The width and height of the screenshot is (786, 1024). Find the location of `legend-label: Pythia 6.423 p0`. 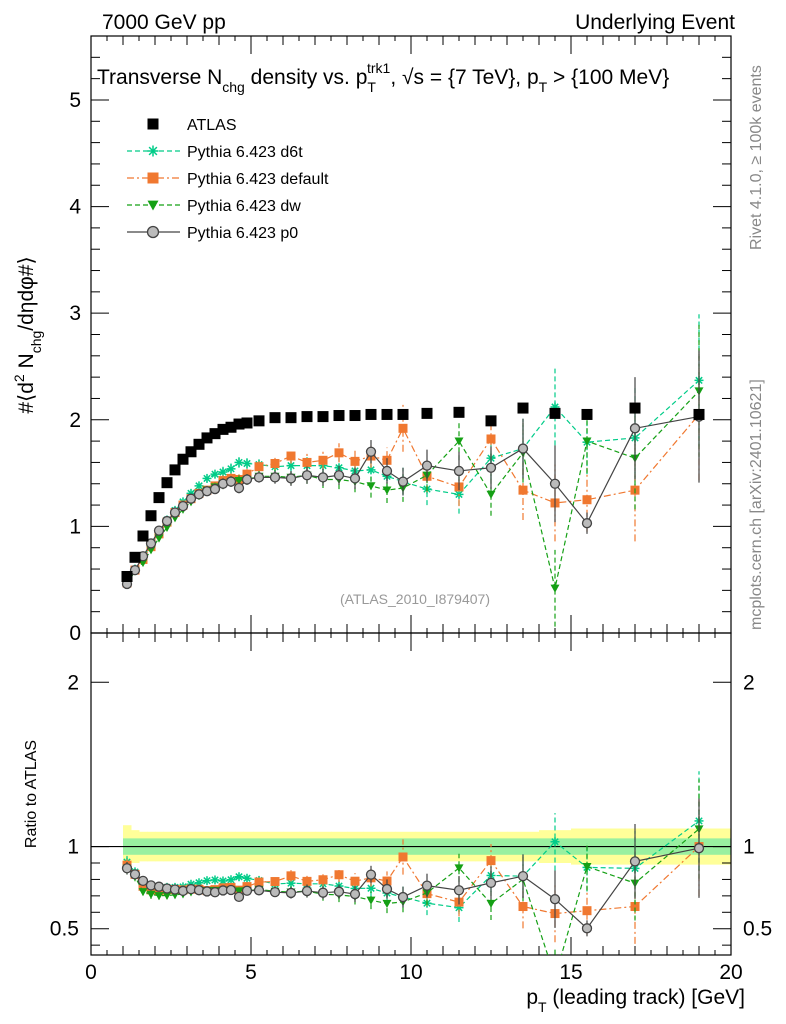

legend-label: Pythia 6.423 p0 is located at coordinates (242, 233).